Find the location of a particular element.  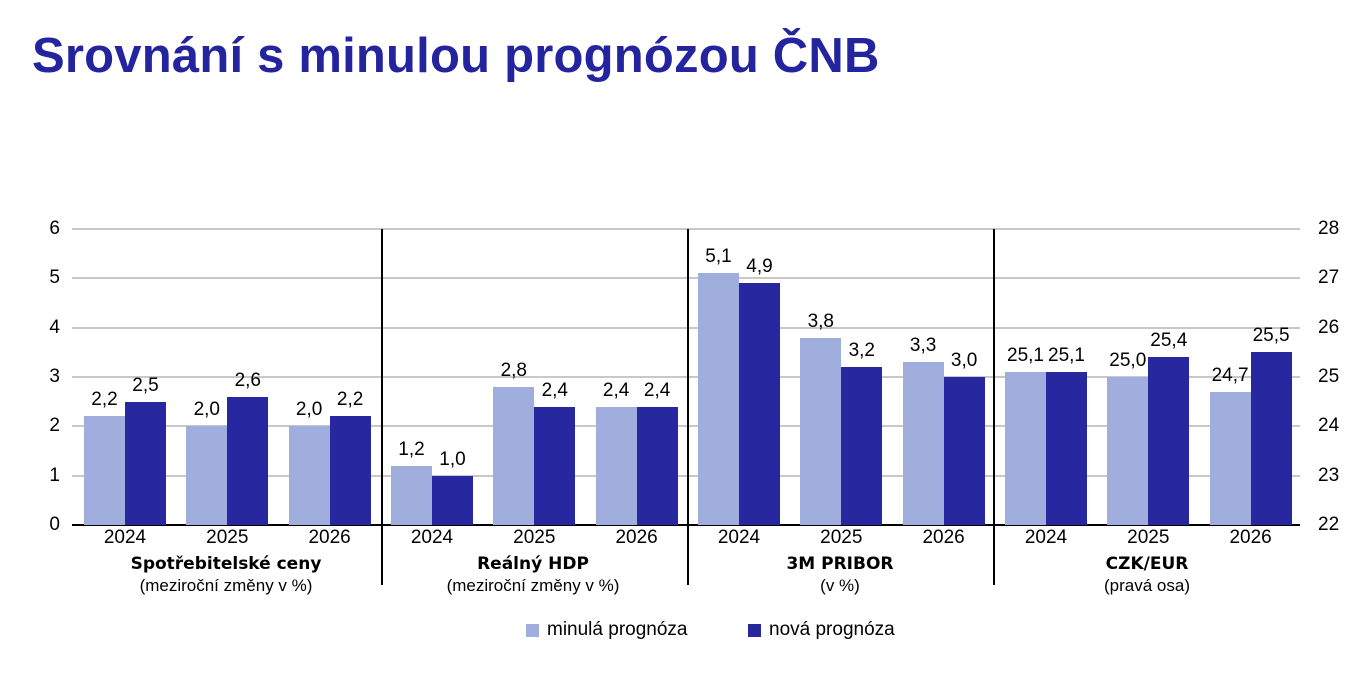

value-label-previous: 25,0 is located at coordinates (1128, 360).